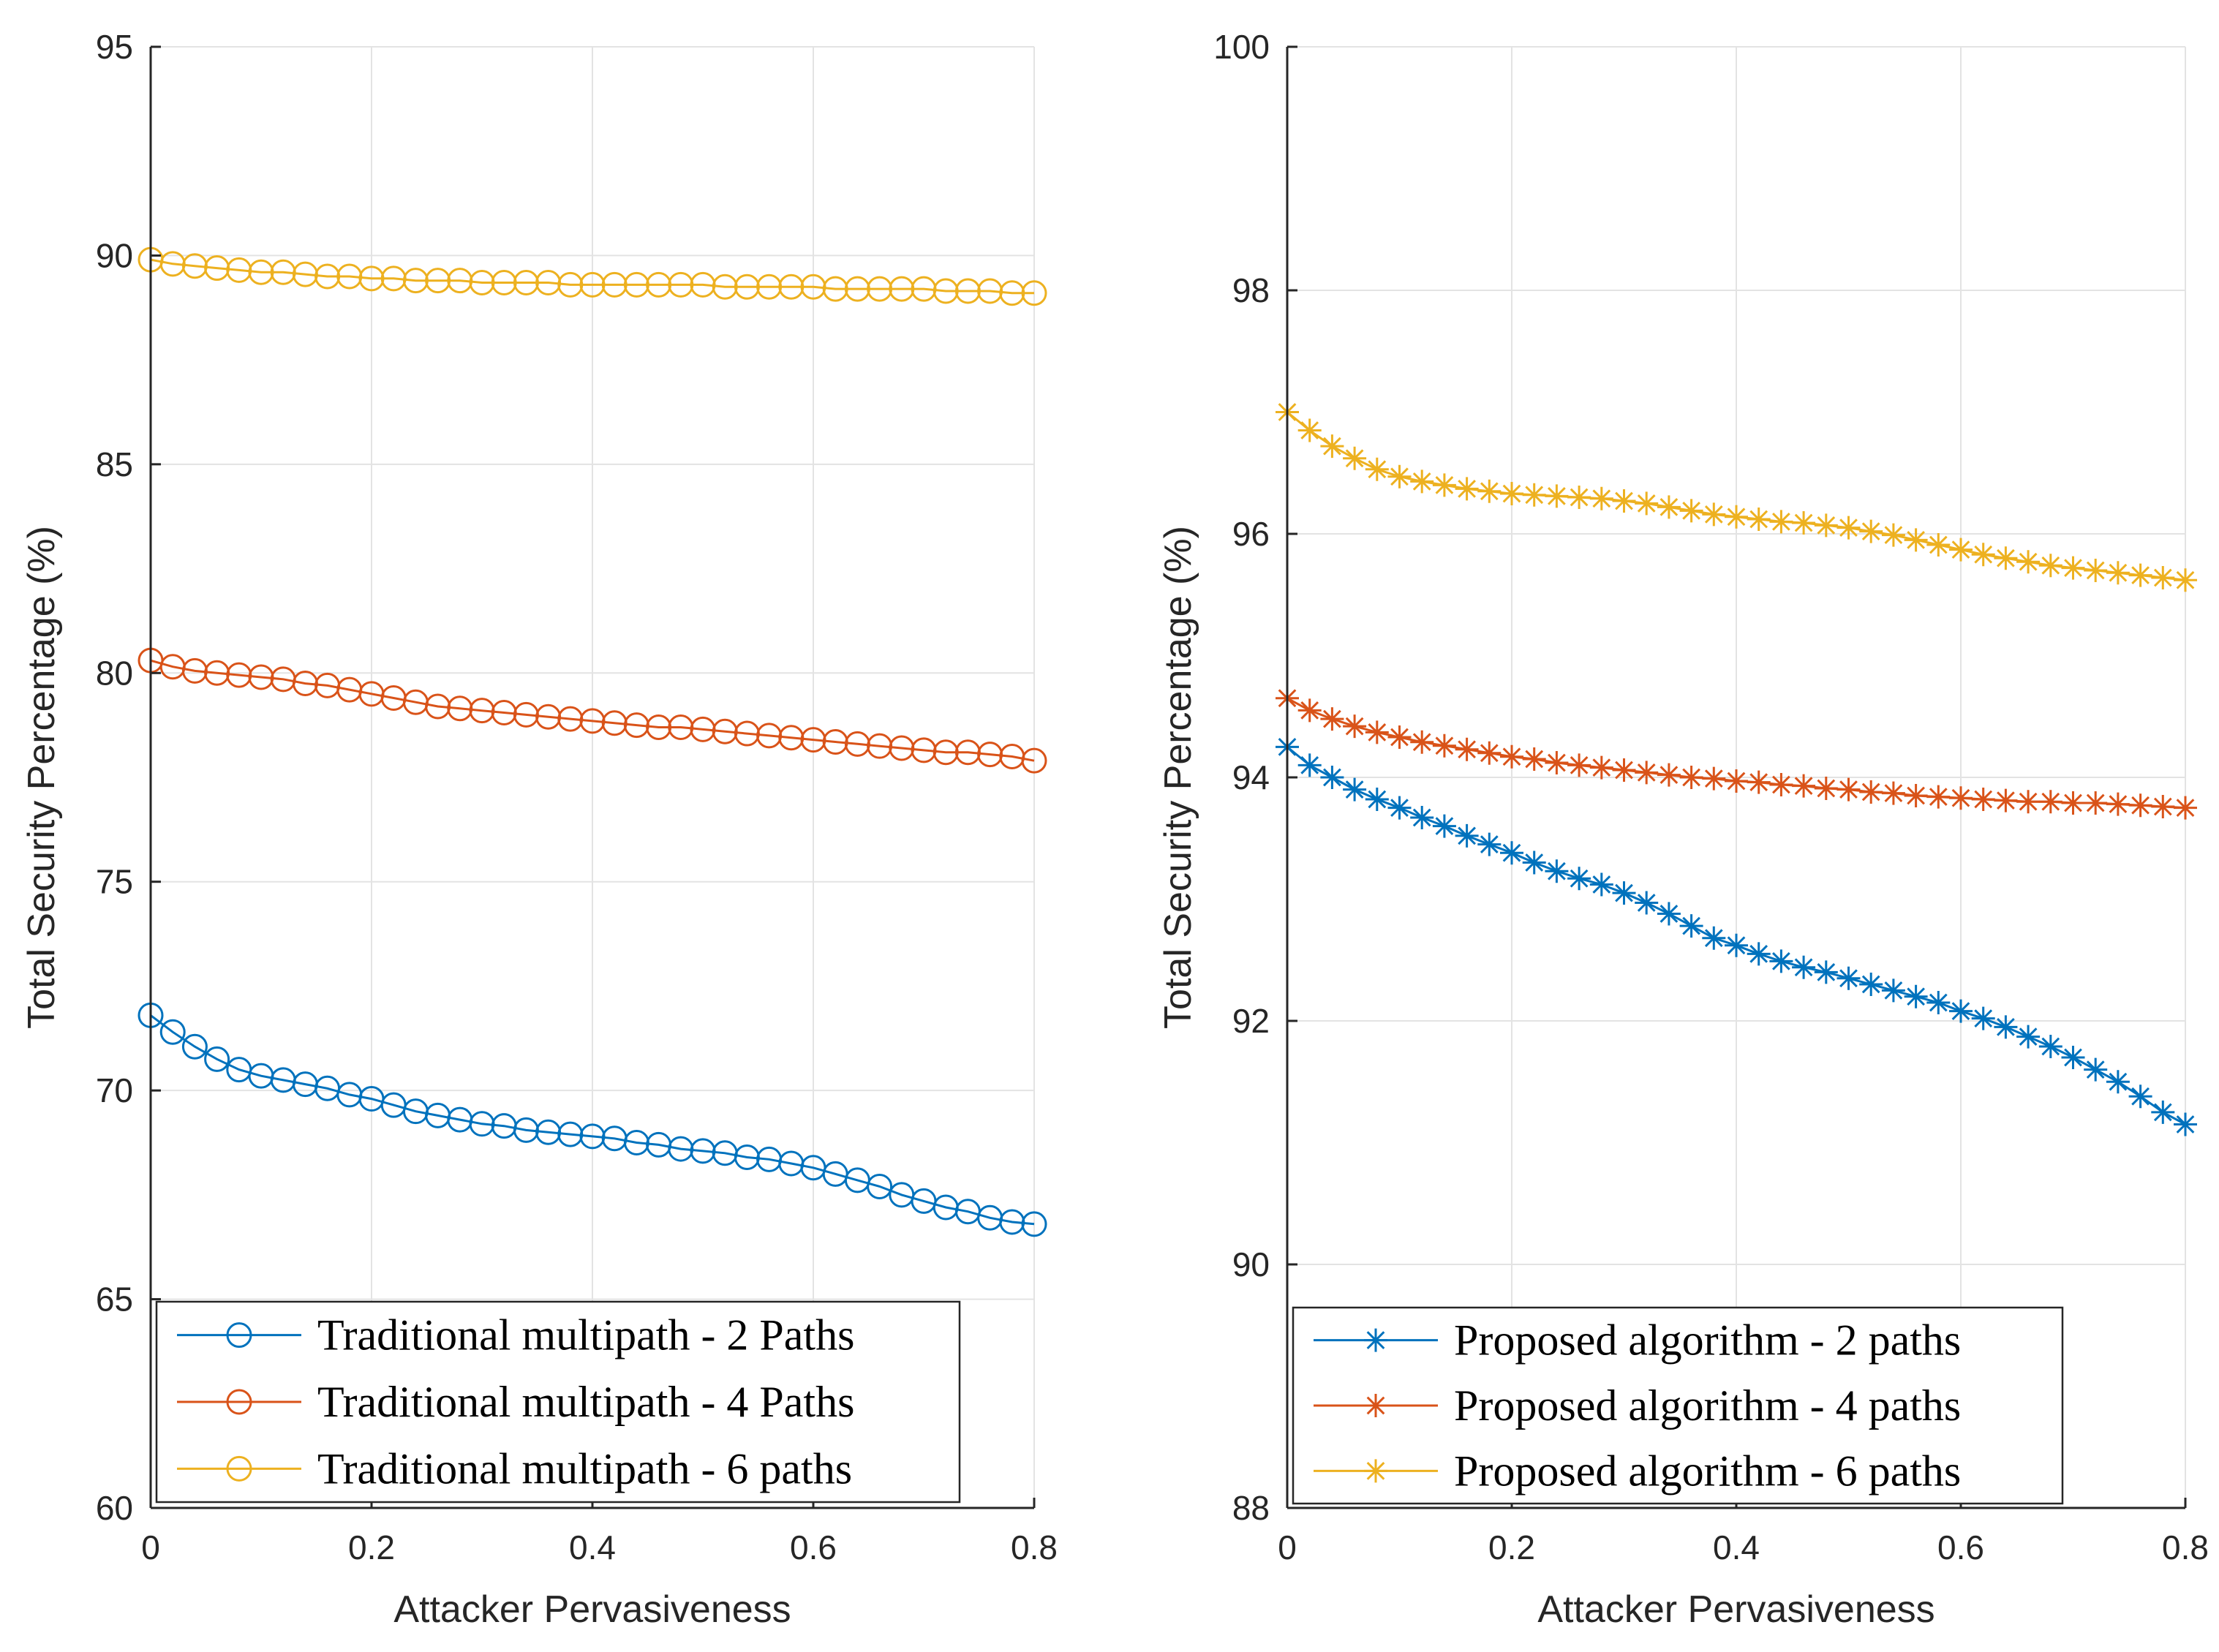 This screenshot has width=2219, height=1652. Describe the element at coordinates (114, 882) in the screenshot. I see `y-tick-label: 75` at that location.